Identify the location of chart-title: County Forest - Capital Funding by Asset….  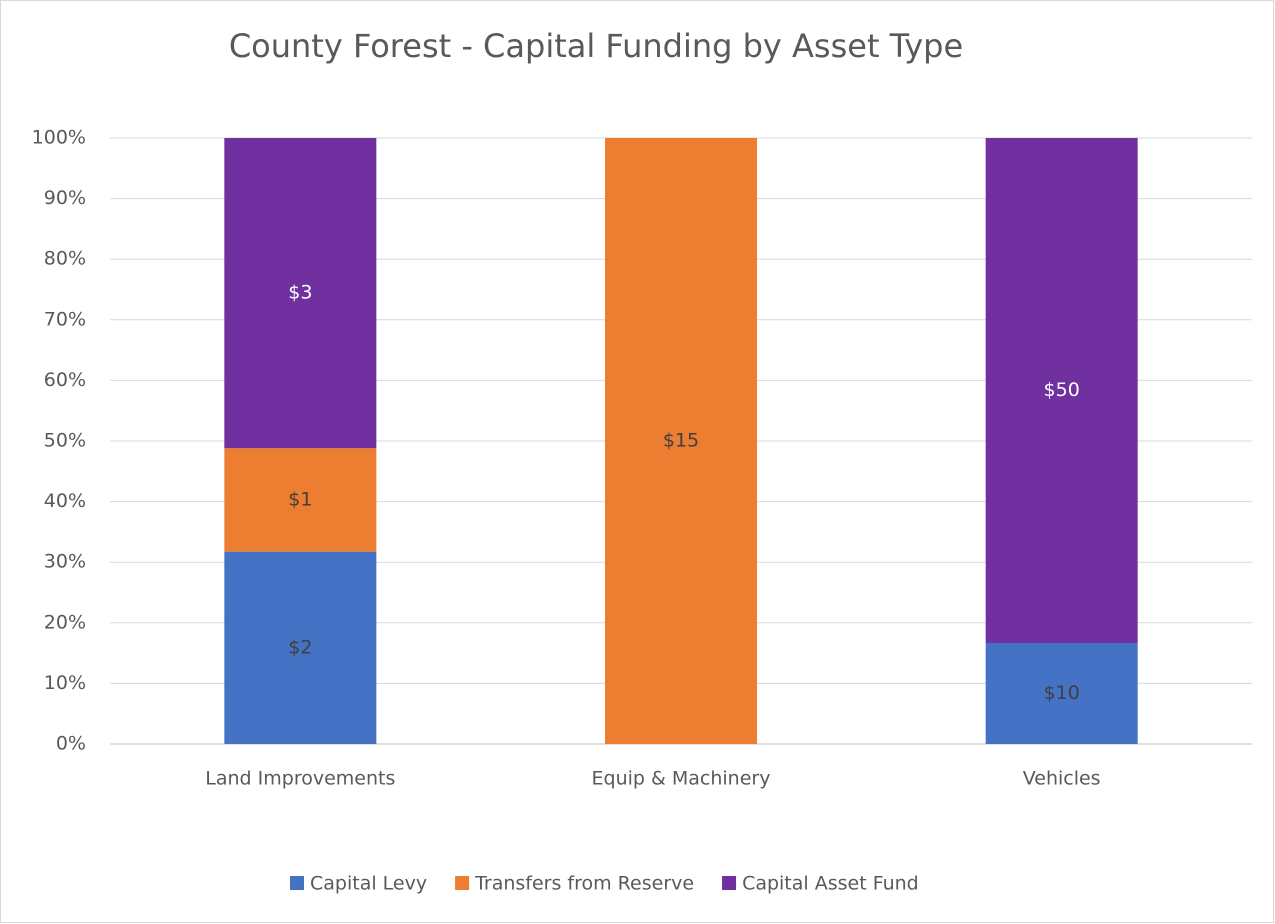
(596, 46).